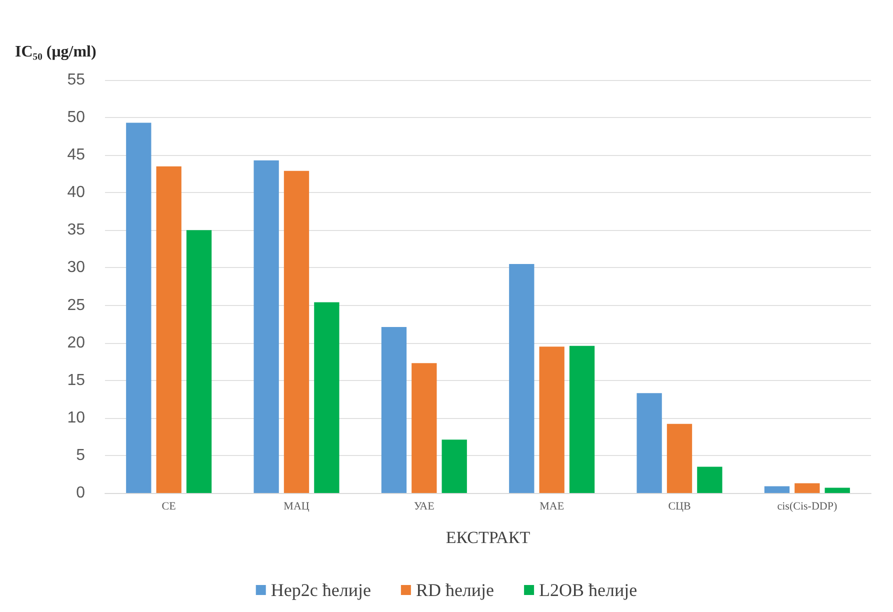 This screenshot has width=893, height=612. What do you see at coordinates (552, 506) in the screenshot?
I see `x-tick-label: МАЕ` at bounding box center [552, 506].